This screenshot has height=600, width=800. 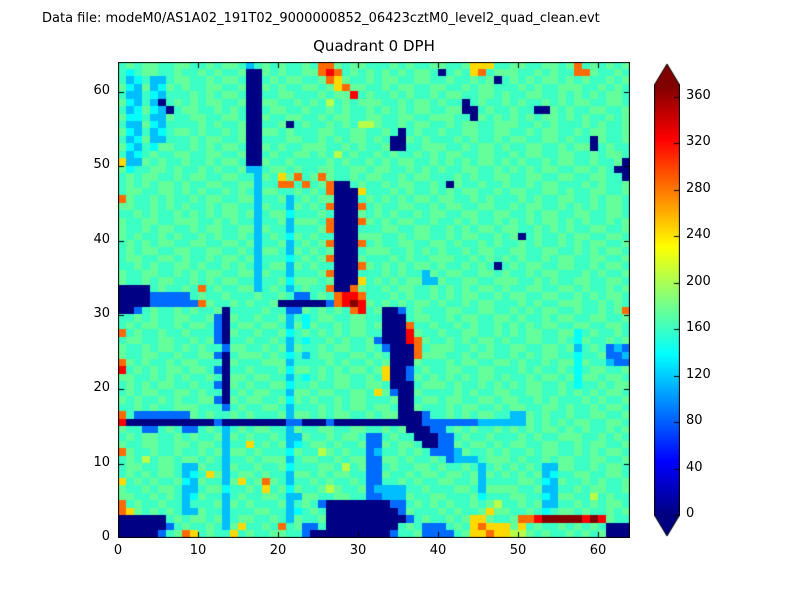 I want to click on colorbar-tick-label: 120, so click(x=698, y=374).